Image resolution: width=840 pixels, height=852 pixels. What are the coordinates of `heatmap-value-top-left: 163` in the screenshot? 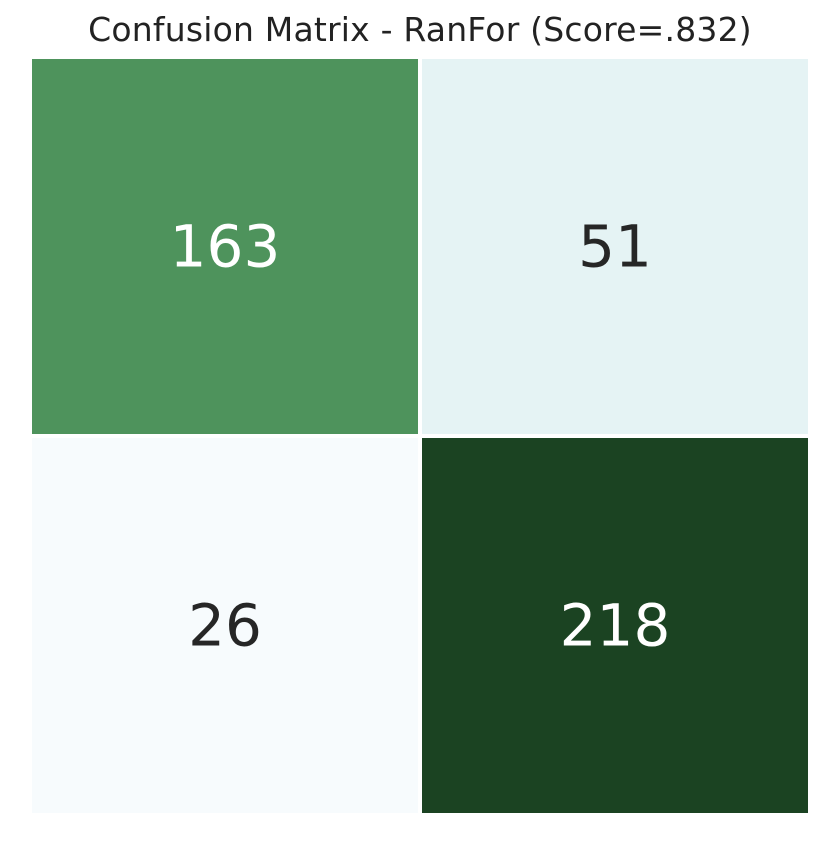 It's located at (225, 247).